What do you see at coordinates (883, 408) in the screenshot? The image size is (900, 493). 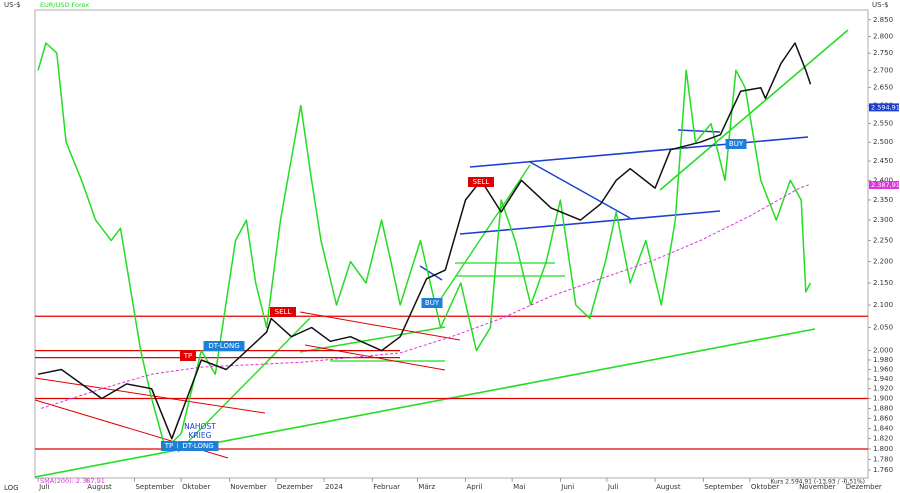 I see `y-tick-label: 1.880` at bounding box center [883, 408].